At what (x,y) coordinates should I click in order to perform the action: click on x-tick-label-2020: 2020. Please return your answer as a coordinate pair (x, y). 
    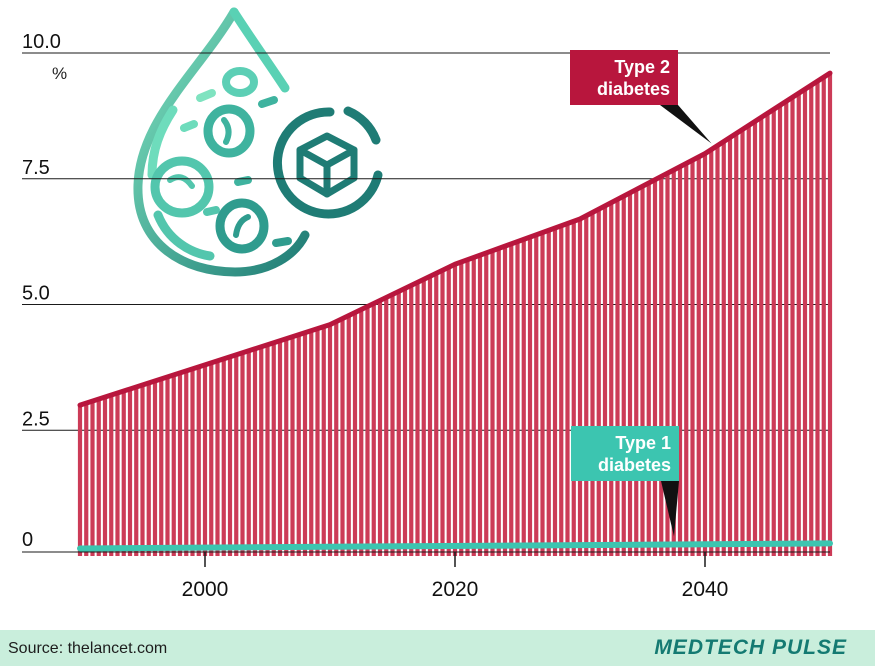
    Looking at the image, I should click on (455, 589).